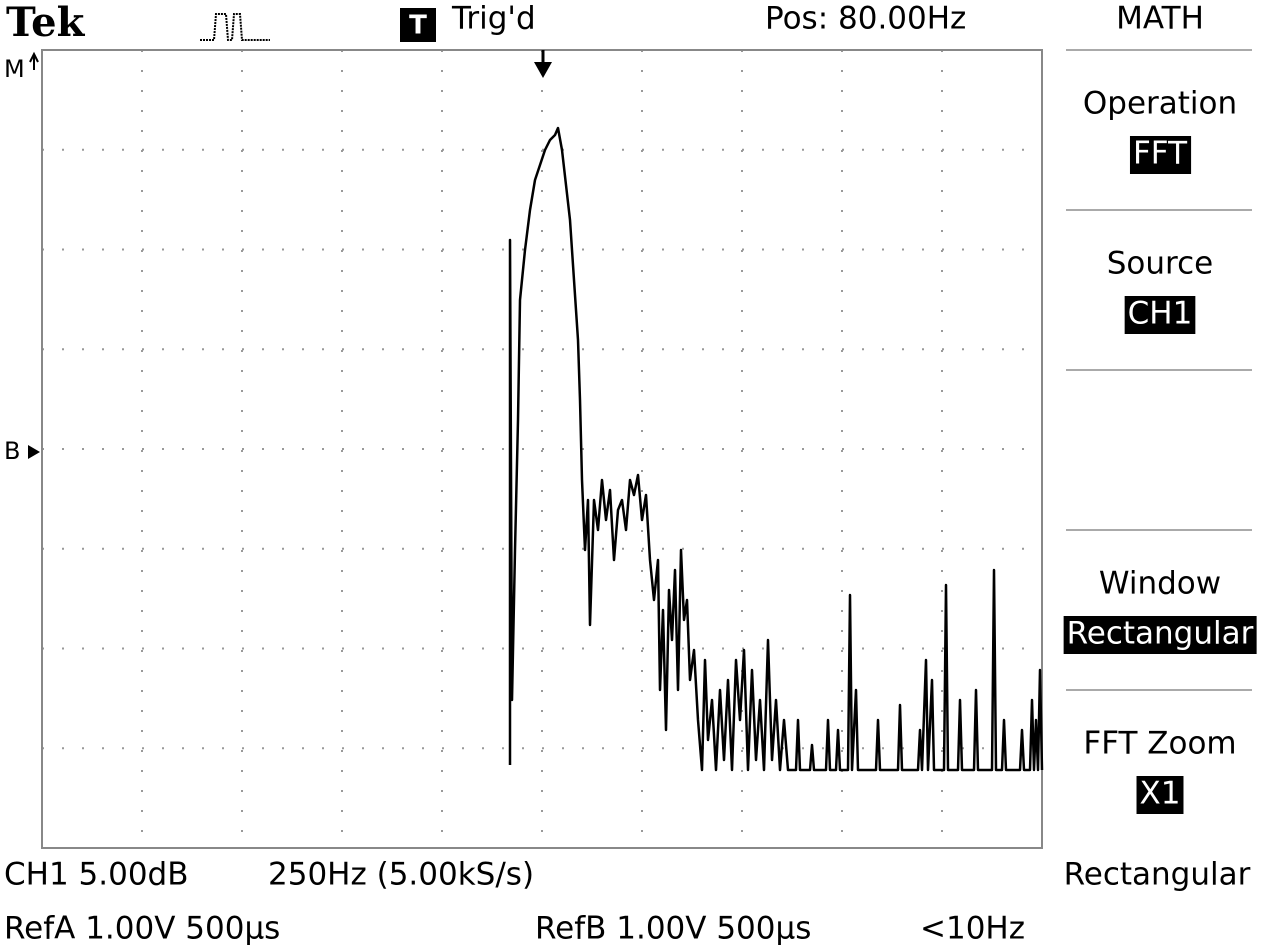  Describe the element at coordinates (14, 69) in the screenshot. I see `math-marker: M` at that location.